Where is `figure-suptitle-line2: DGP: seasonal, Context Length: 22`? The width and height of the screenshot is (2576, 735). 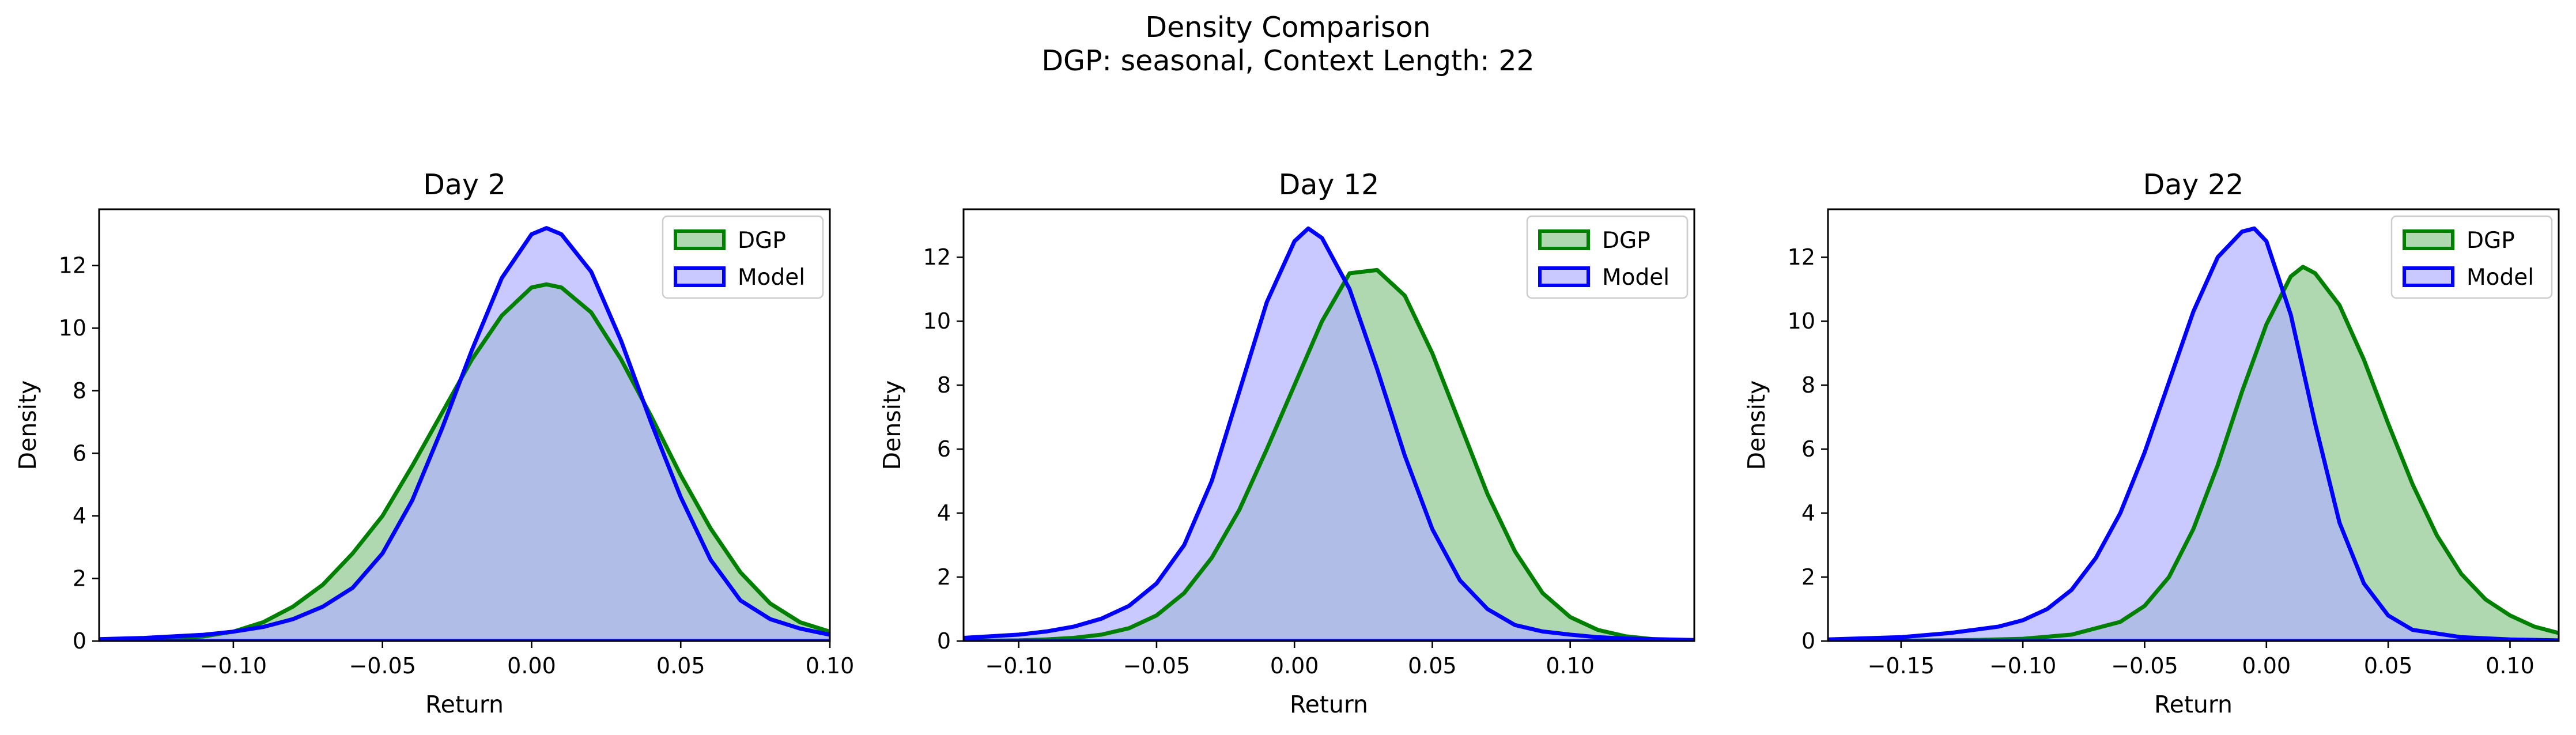 figure-suptitle-line2: DGP: seasonal, Context Length: 22 is located at coordinates (1287, 60).